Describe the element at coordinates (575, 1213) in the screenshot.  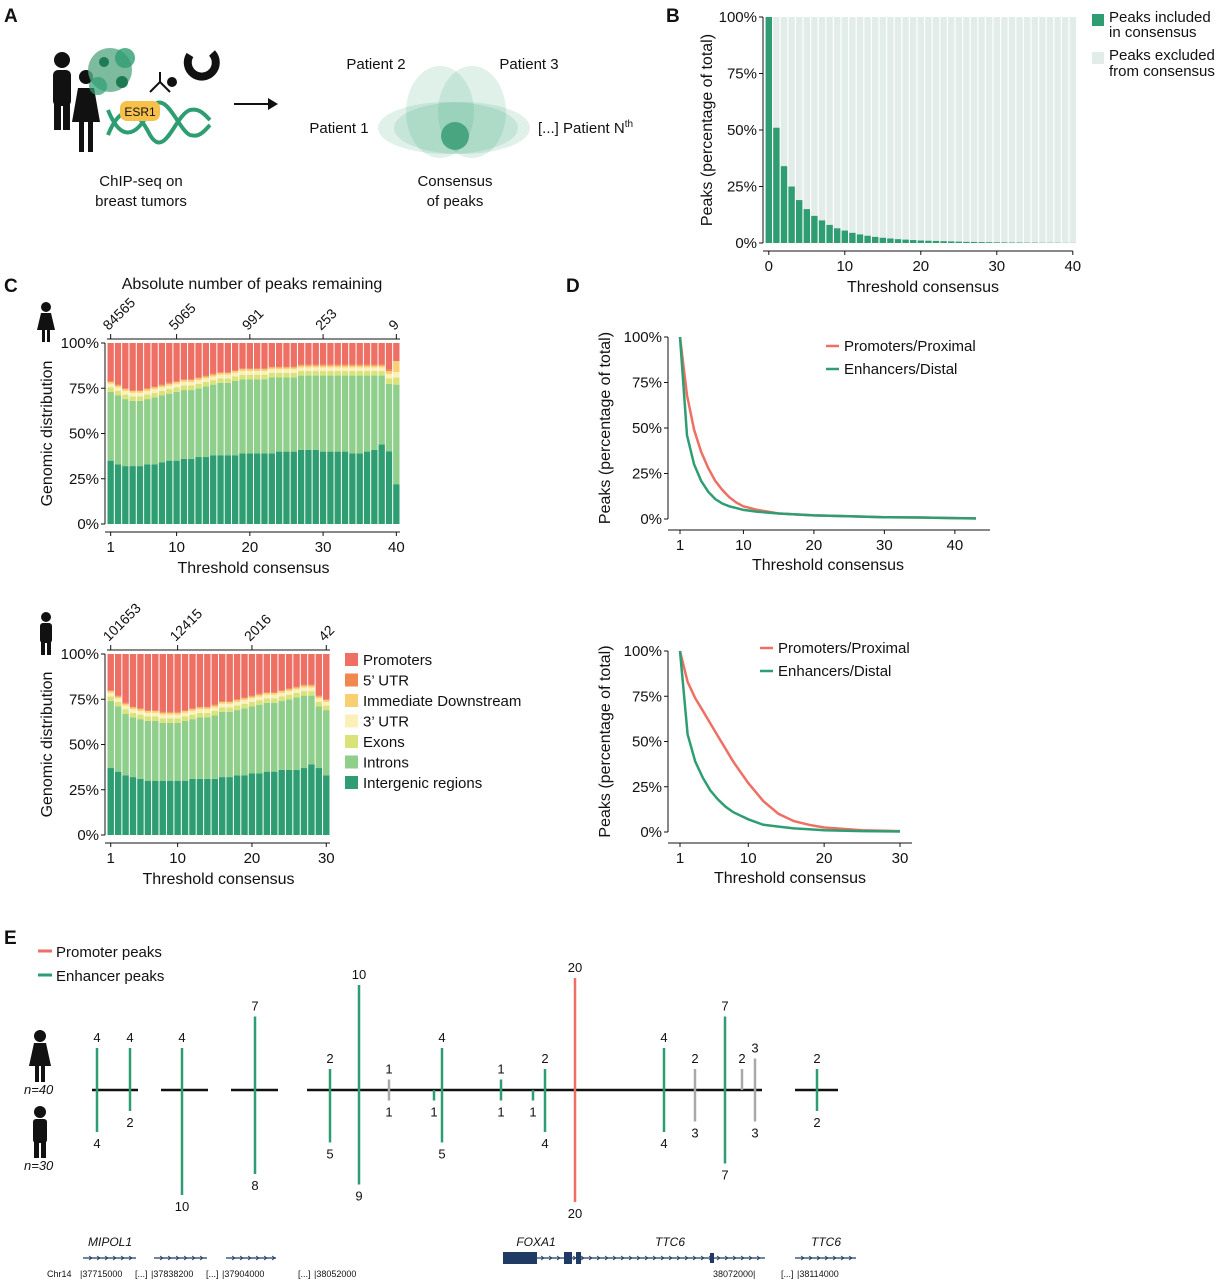
I see `peak-bottom-count: 20` at that location.